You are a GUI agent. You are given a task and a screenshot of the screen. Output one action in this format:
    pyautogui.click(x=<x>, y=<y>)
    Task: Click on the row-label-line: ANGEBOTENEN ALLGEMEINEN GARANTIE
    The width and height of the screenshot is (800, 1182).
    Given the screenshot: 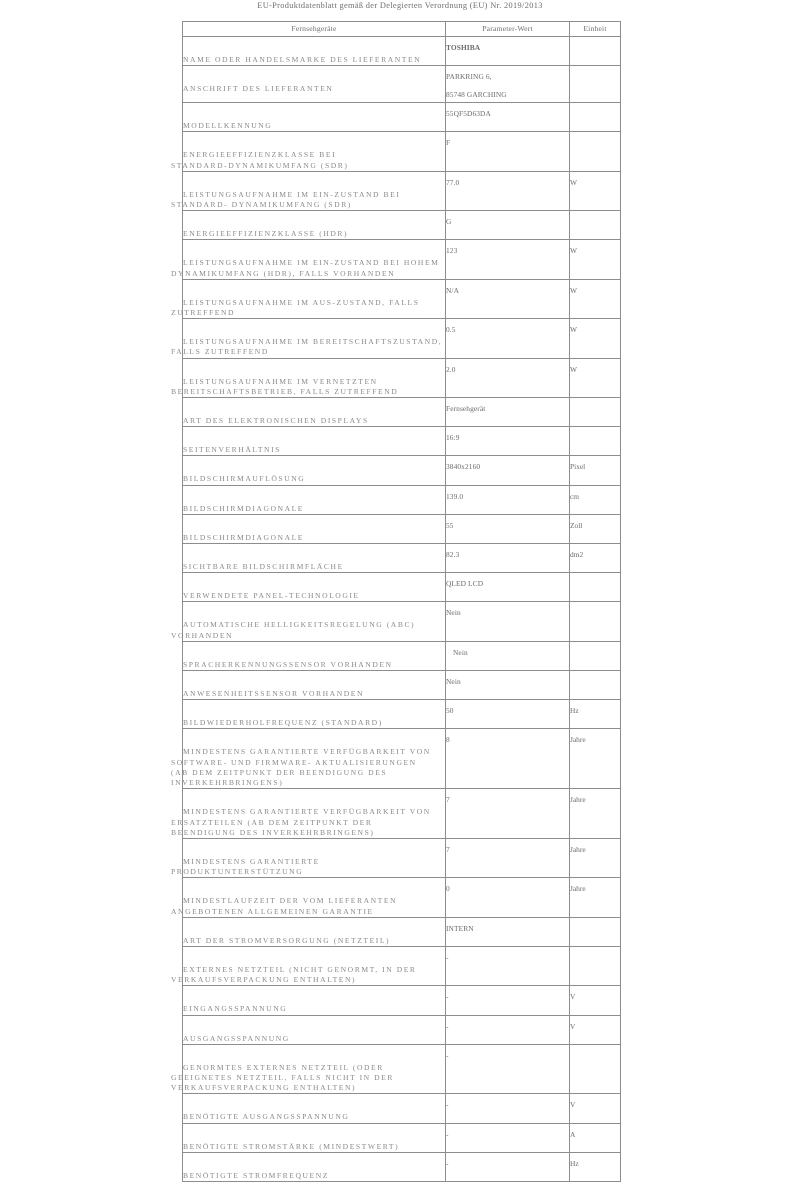 What is the action you would take?
    pyautogui.click(x=272, y=911)
    